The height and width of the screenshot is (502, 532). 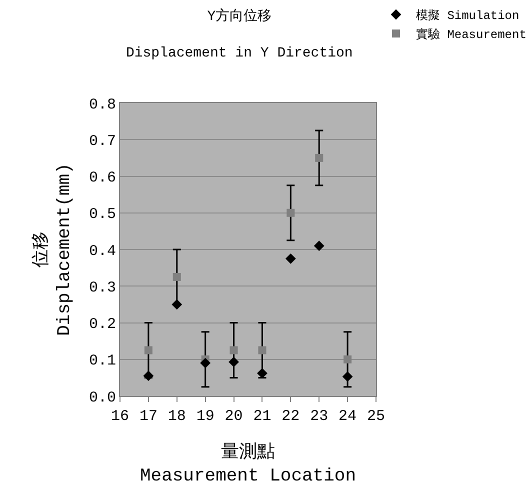 I want to click on x-axis-title: 量測點 Measurement Location, so click(x=248, y=464).